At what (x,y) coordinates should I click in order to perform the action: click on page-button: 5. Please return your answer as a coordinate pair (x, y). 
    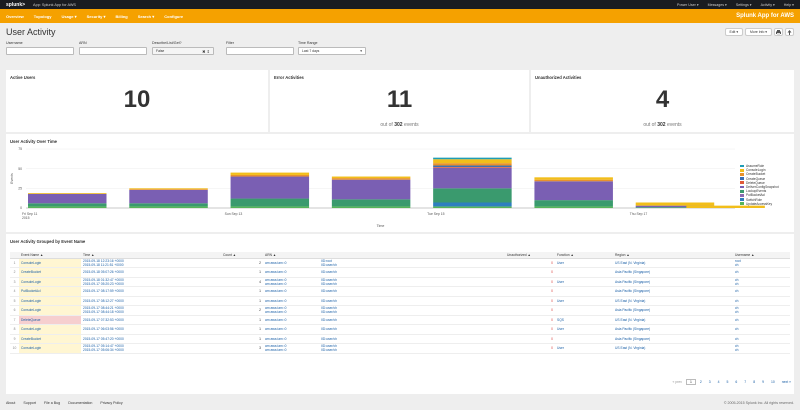
    Looking at the image, I should click on (727, 382).